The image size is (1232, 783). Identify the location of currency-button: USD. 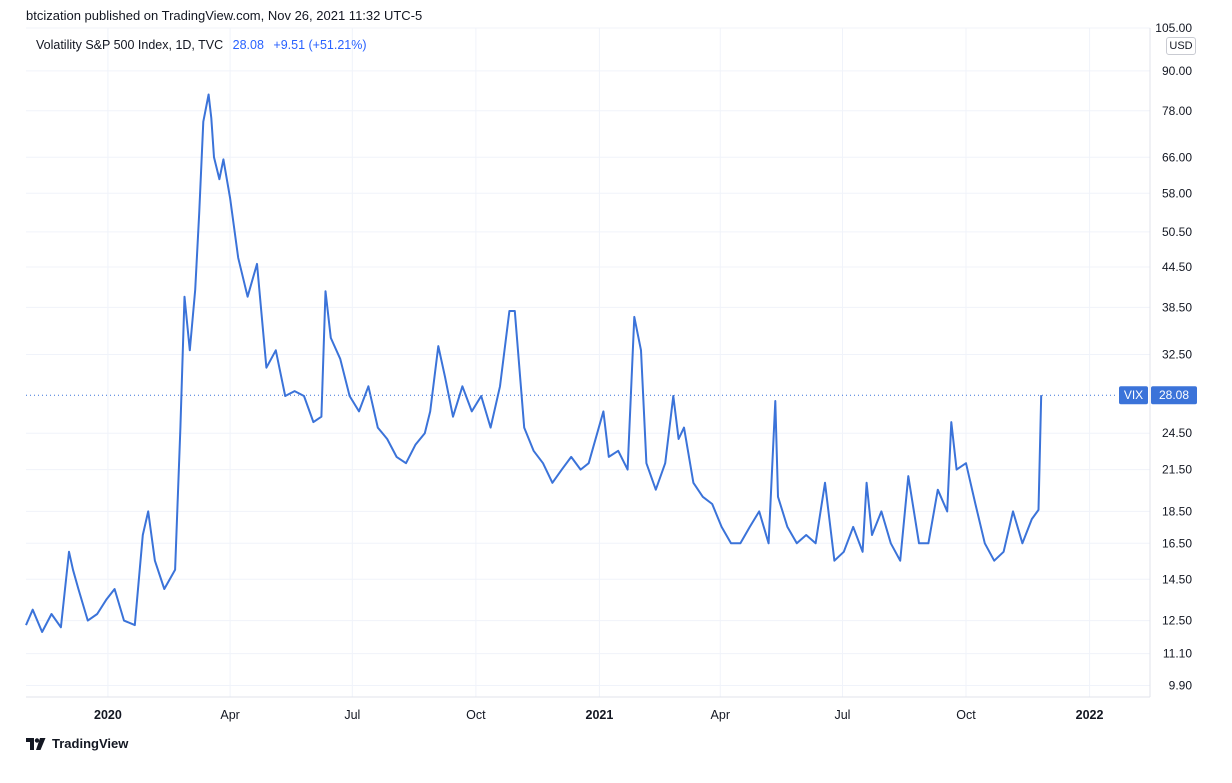
(1181, 46).